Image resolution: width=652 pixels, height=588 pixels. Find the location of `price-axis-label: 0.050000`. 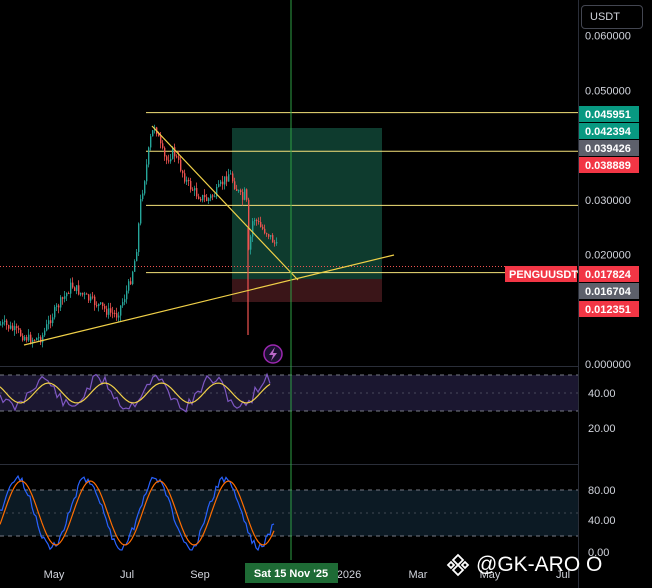

price-axis-label: 0.050000 is located at coordinates (608, 91).